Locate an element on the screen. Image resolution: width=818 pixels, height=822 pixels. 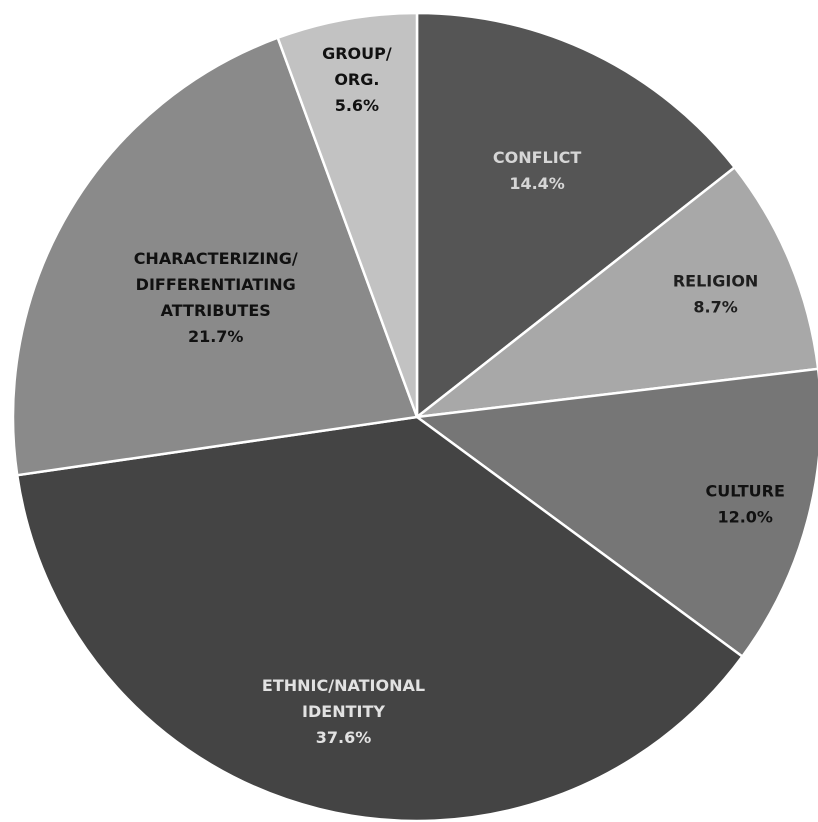
slice-category-label: ORG. is located at coordinates (356, 79).